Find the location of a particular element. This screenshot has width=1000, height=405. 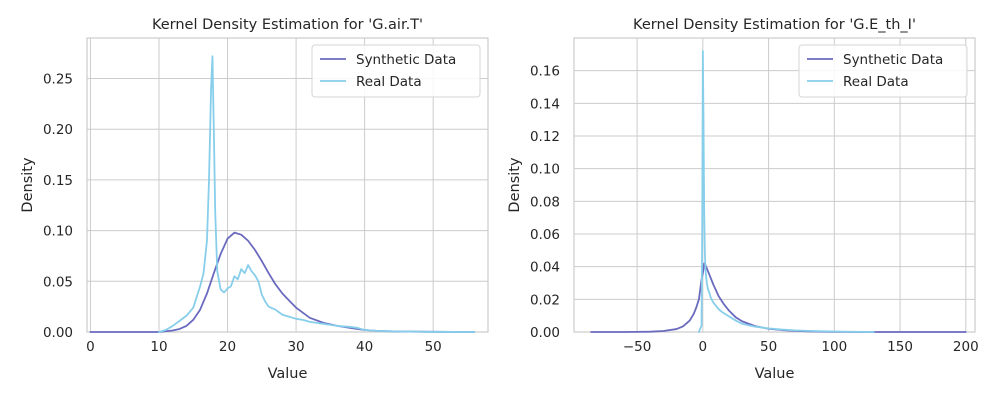

y-tick-label: 0.14 is located at coordinates (545, 104).